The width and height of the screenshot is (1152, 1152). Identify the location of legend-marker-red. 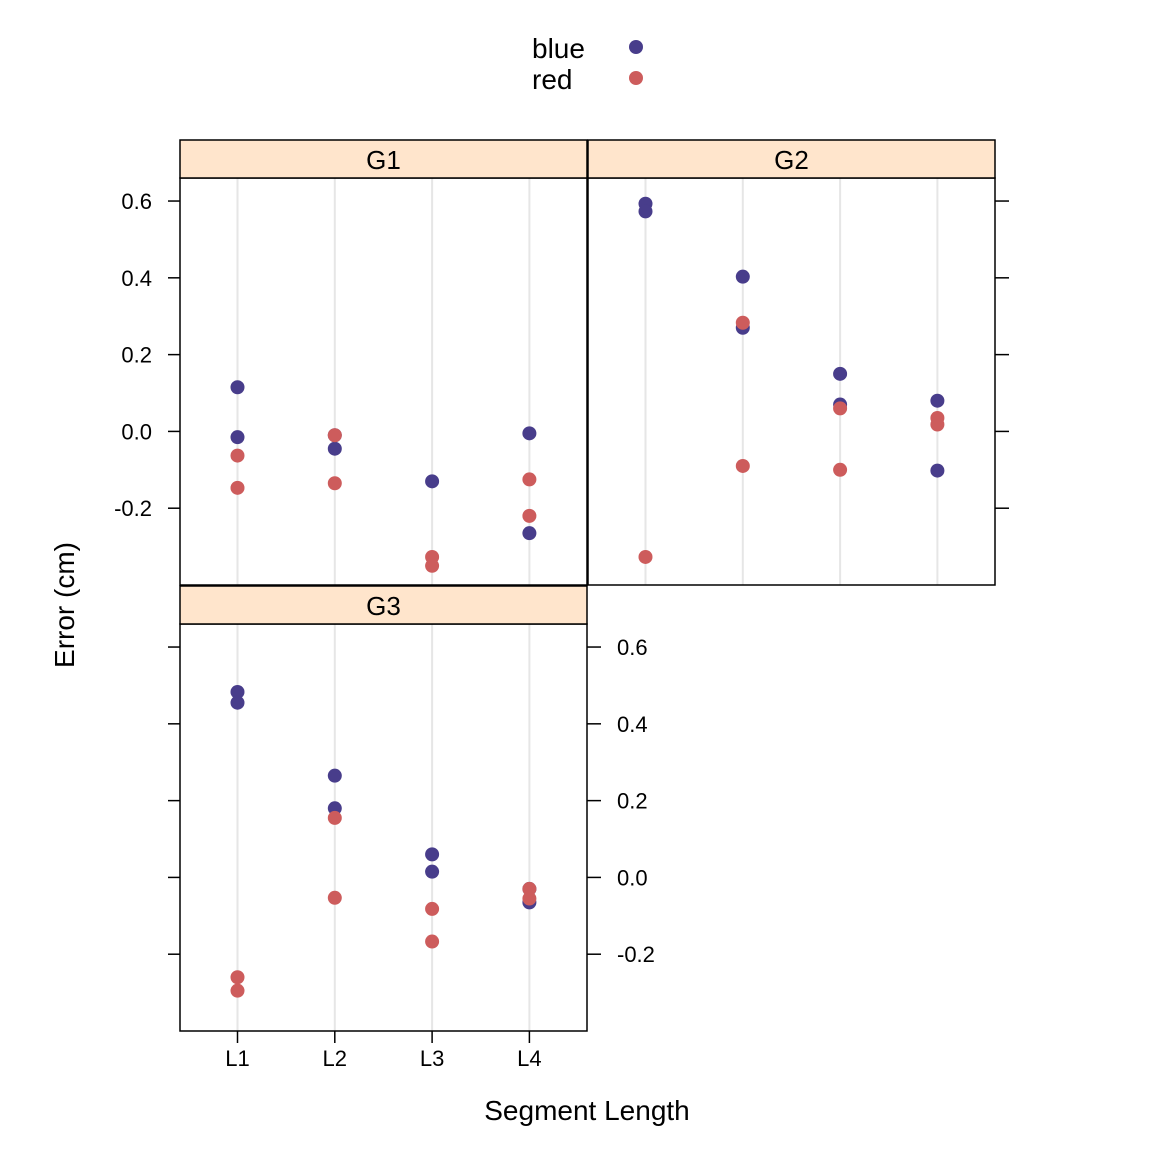
(636, 78).